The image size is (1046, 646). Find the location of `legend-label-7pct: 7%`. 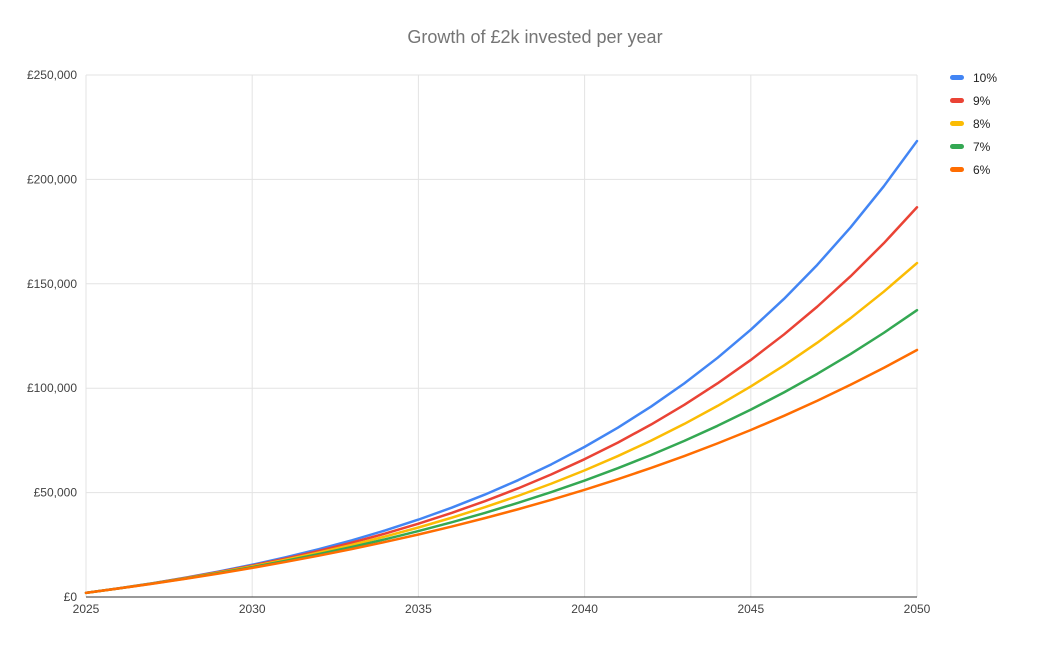

legend-label-7pct: 7% is located at coordinates (982, 146).